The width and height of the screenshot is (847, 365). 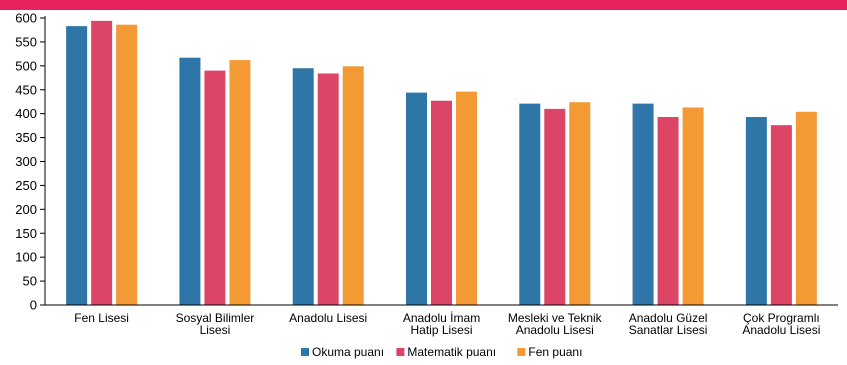 I want to click on x-category-label-line: Hatip Lisesi, so click(x=441, y=330).